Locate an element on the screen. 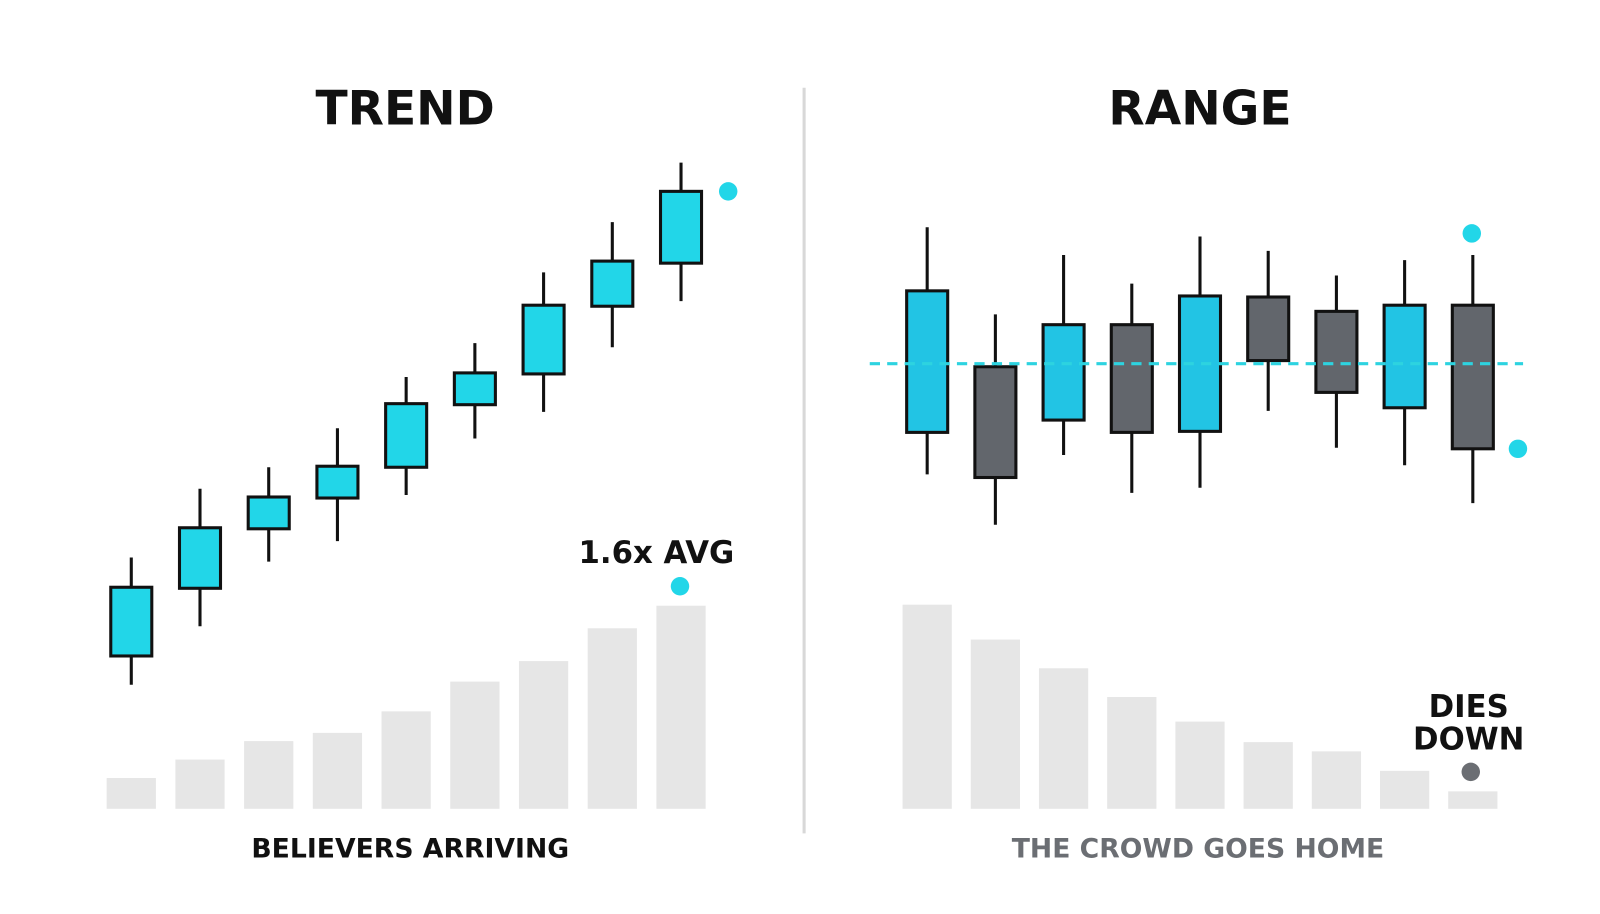 This screenshot has width=1600, height=914. annotation: DOWN is located at coordinates (1468, 740).